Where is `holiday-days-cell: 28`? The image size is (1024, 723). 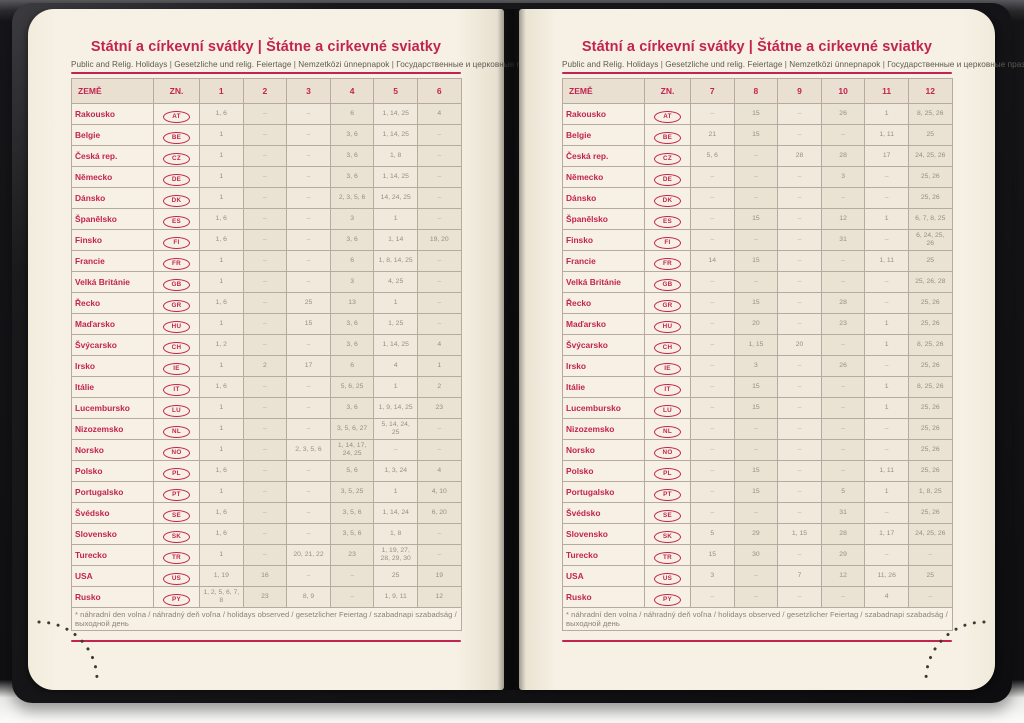
holiday-days-cell: 28 is located at coordinates (799, 156).